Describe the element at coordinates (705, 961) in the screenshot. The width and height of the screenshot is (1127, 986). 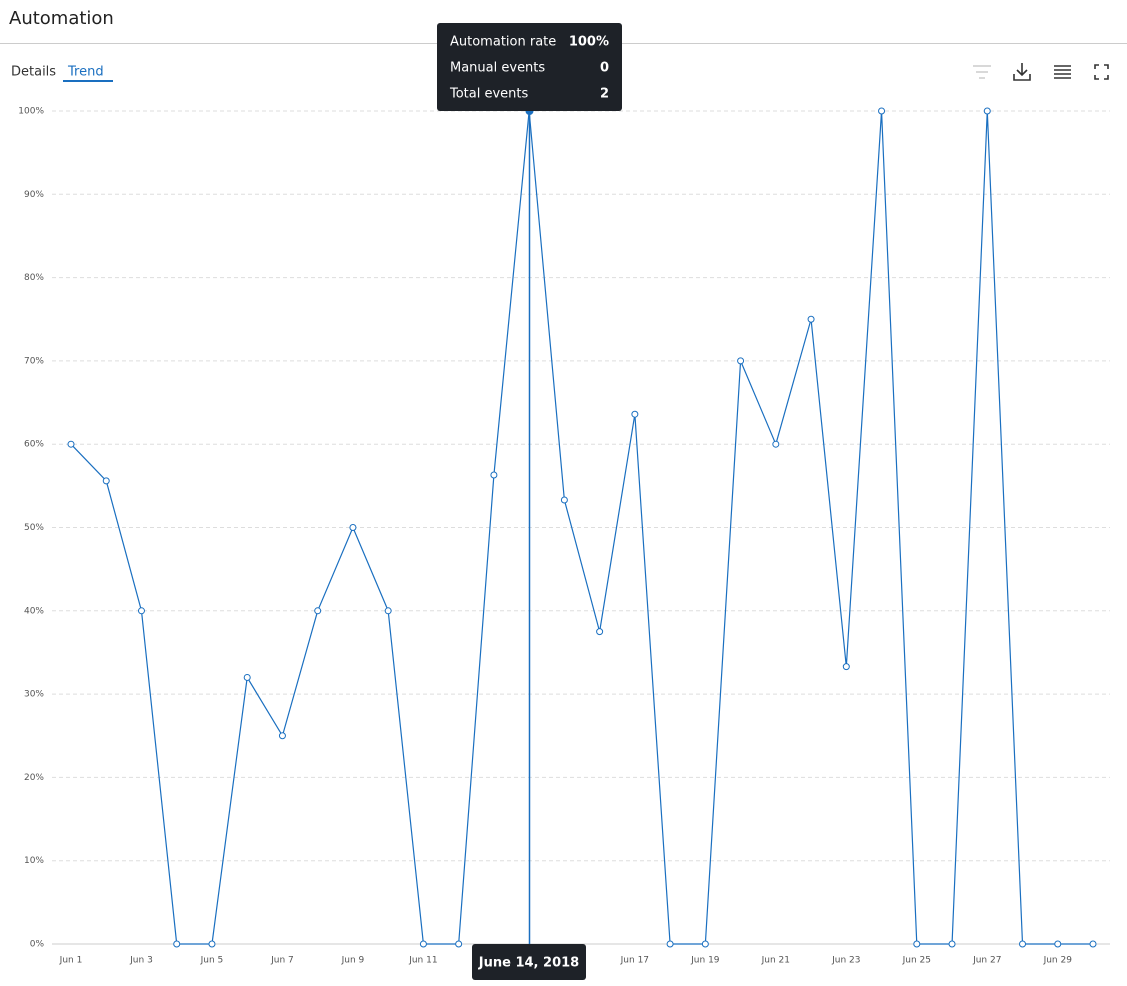
I see `x-tick-label: Jun 19` at that location.